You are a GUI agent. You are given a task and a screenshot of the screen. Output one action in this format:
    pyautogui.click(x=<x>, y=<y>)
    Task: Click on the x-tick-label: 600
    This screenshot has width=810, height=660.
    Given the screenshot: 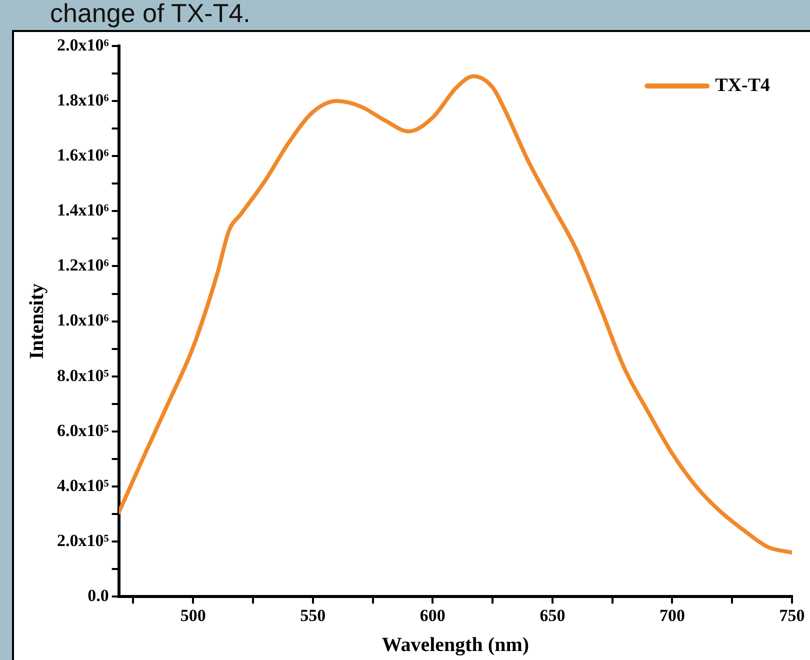 What is the action you would take?
    pyautogui.click(x=433, y=616)
    